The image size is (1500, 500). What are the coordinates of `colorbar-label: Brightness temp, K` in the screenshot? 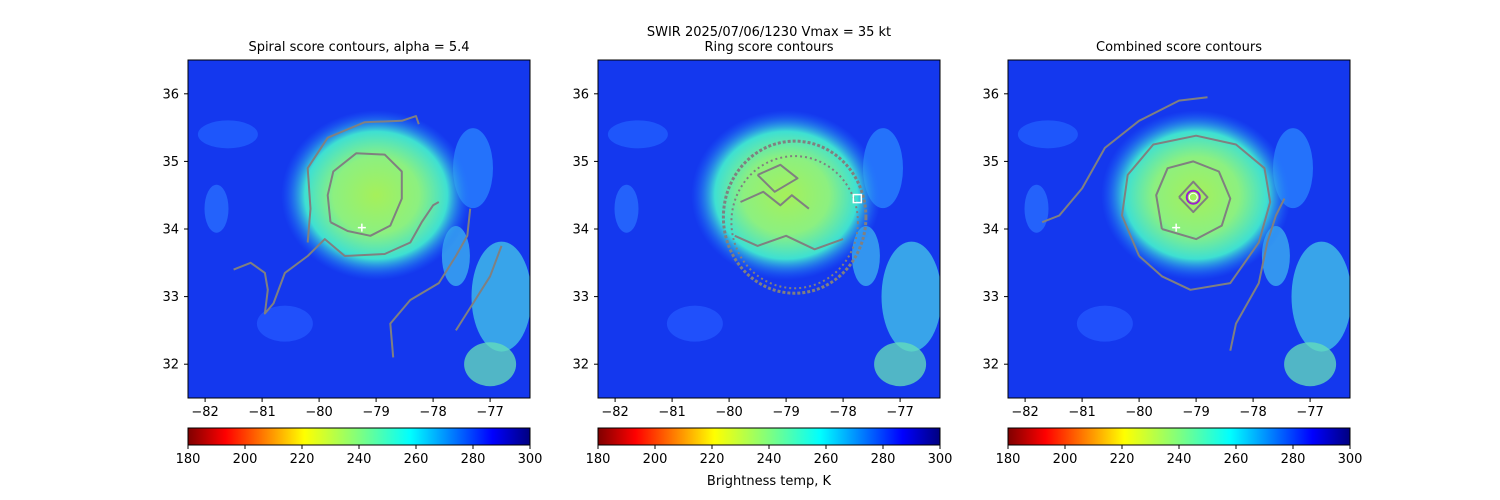 It's located at (769, 481).